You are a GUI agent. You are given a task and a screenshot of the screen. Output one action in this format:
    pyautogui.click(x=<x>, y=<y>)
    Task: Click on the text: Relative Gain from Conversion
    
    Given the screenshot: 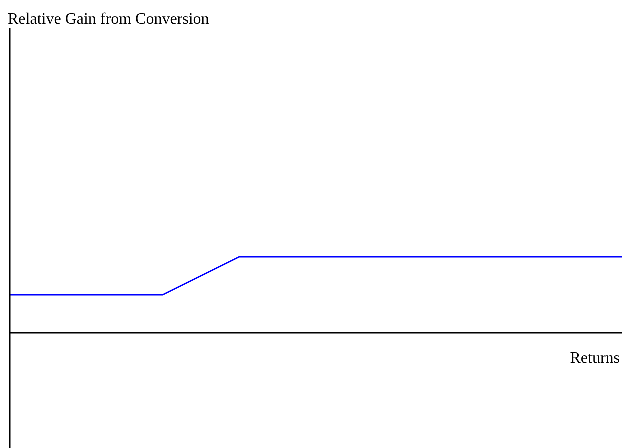 What is the action you would take?
    pyautogui.click(x=109, y=19)
    